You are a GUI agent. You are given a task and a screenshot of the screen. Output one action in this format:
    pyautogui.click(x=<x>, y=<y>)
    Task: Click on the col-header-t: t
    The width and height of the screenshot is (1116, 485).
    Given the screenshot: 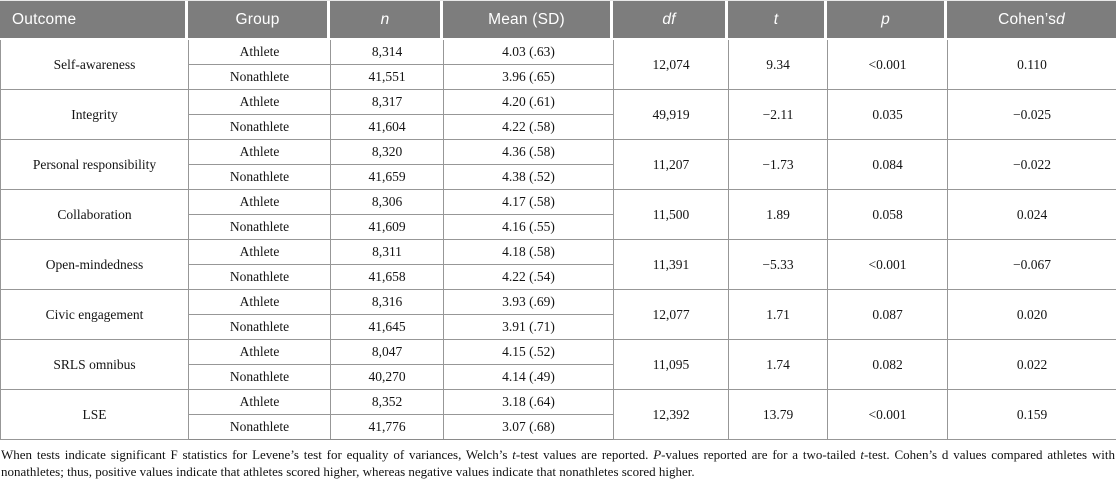 What is the action you would take?
    pyautogui.click(x=777, y=19)
    